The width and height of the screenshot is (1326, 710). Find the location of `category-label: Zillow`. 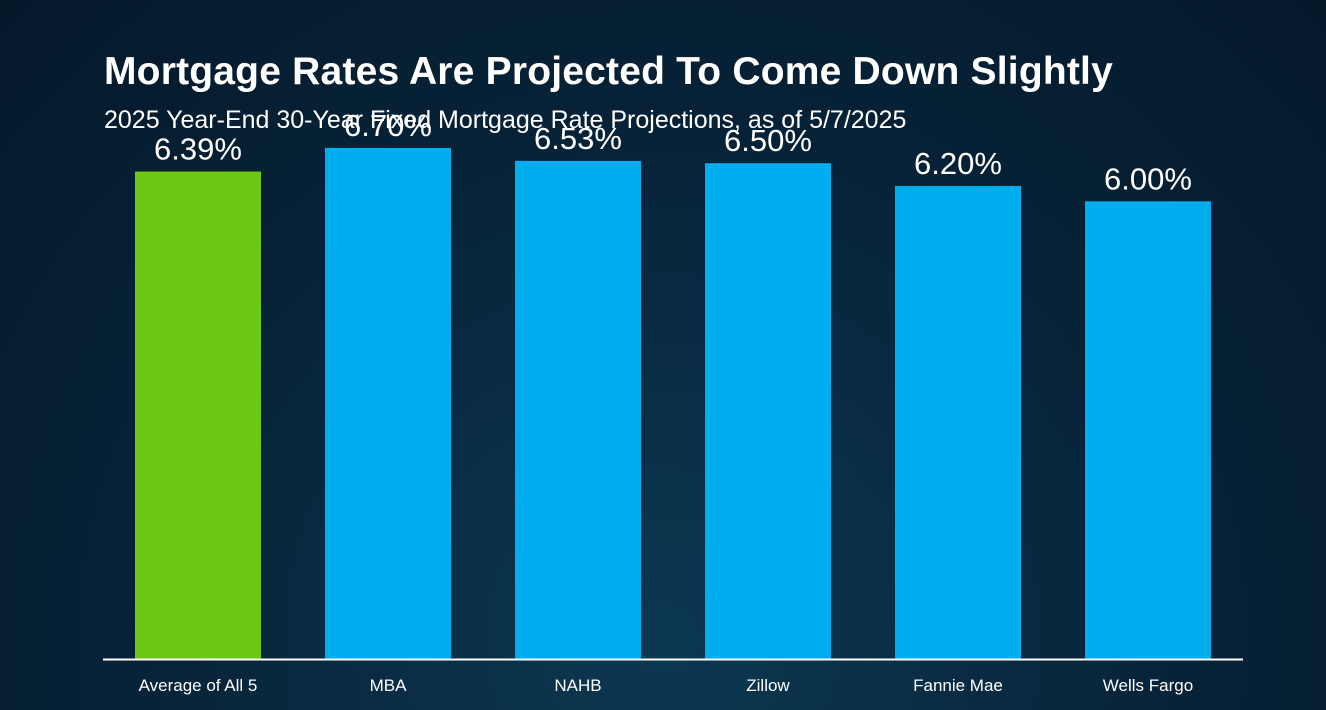

category-label: Zillow is located at coordinates (768, 685).